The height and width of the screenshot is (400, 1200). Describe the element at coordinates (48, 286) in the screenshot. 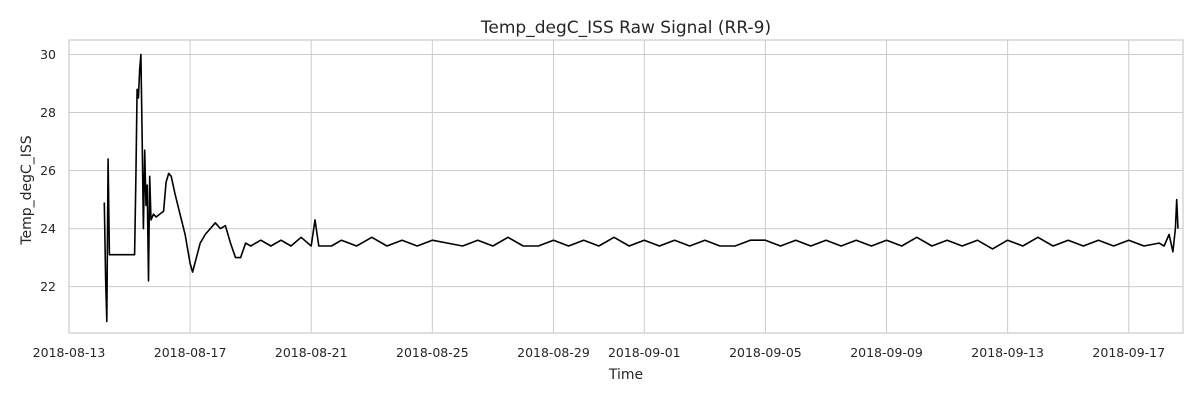

I see `y-tick-label: 22` at that location.